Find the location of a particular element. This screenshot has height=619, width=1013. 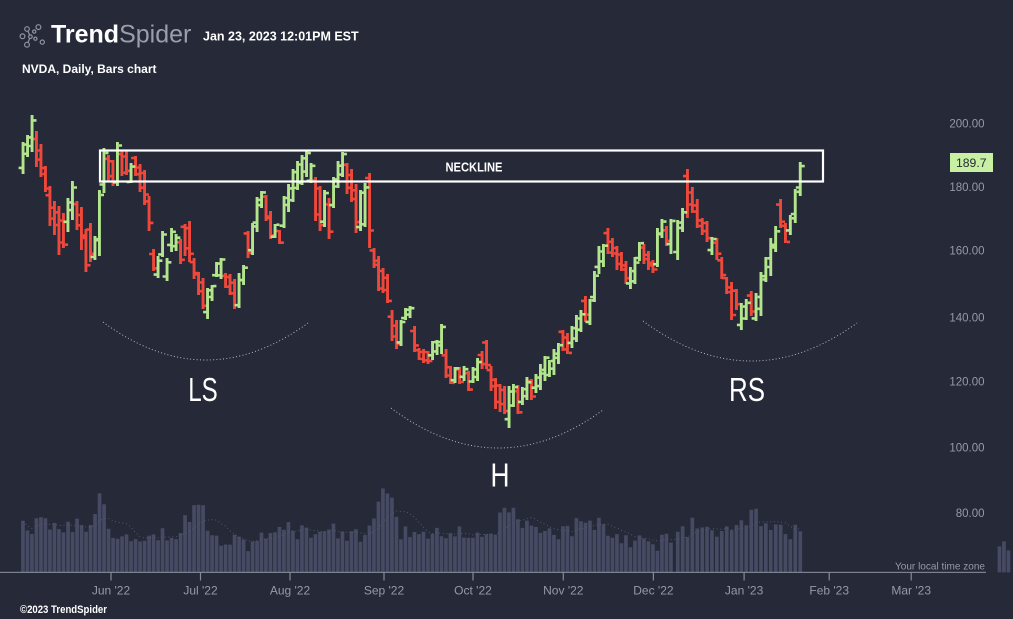

svg-text: LS is located at coordinates (203, 389).